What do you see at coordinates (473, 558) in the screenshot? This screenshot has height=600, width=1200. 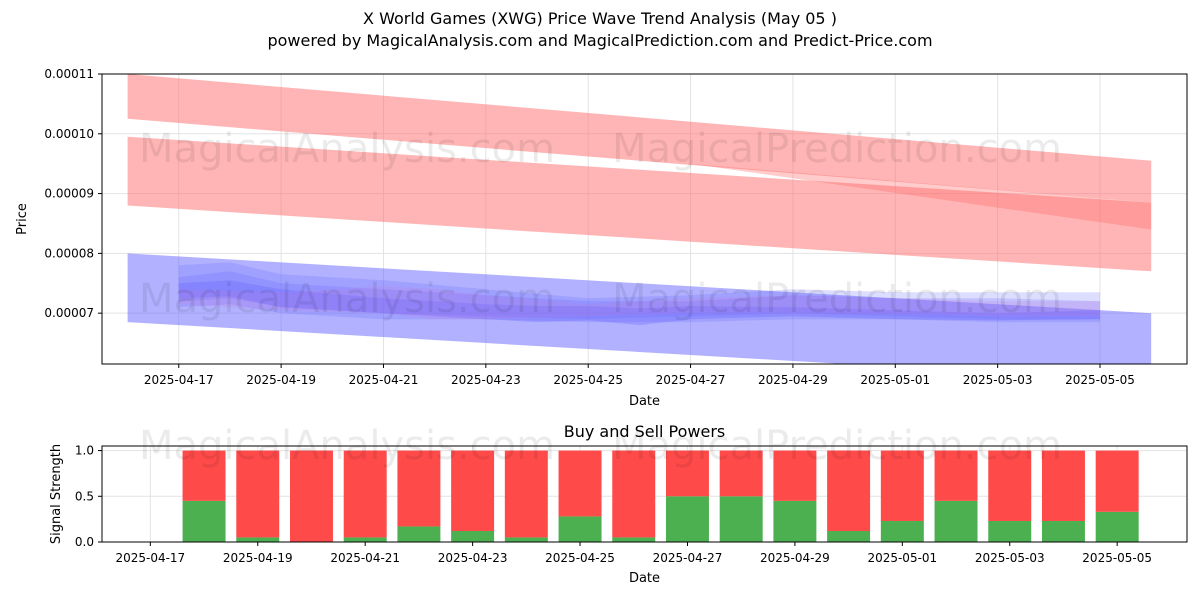 I see `power-x-tick-label: 2025-04-23` at bounding box center [473, 558].